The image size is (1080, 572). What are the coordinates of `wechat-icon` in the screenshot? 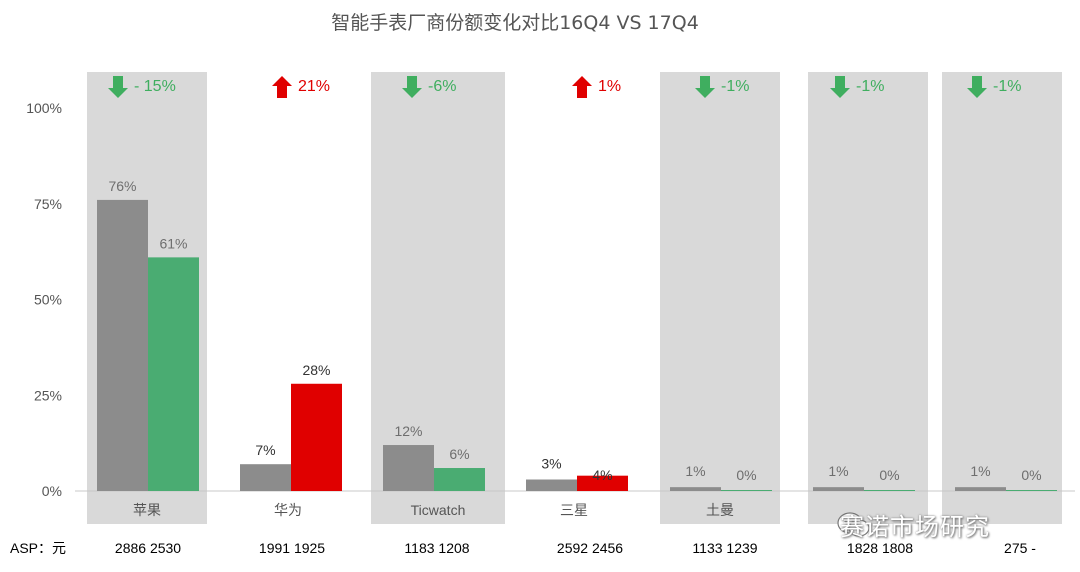 It's located at (853, 524).